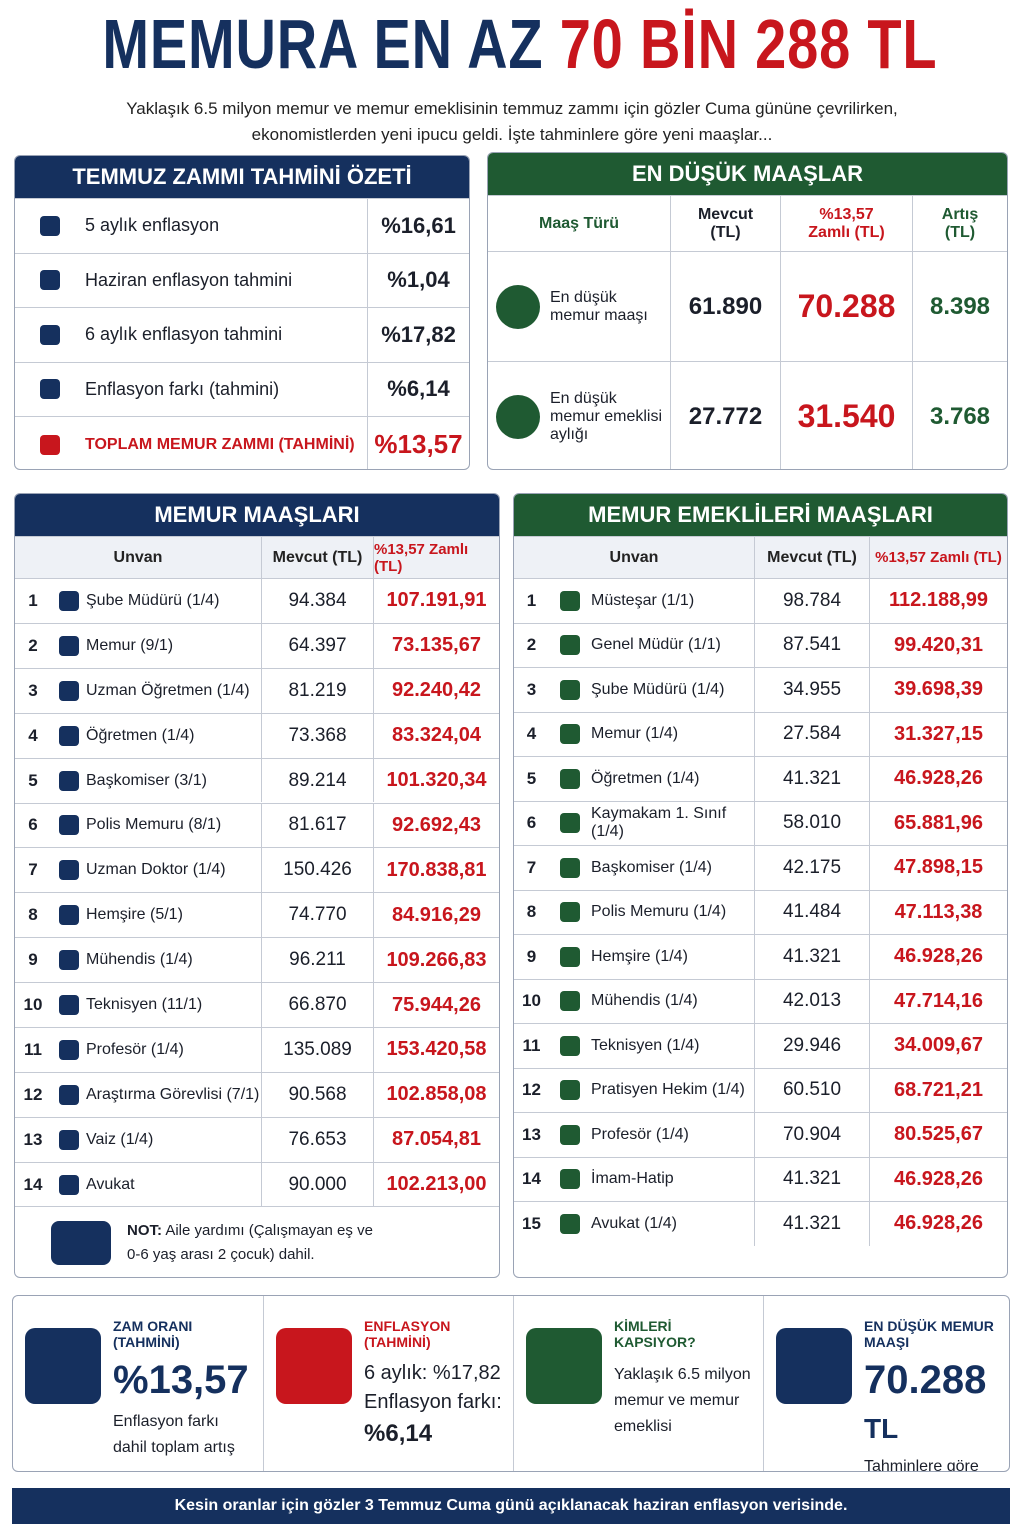 The height and width of the screenshot is (1536, 1024). I want to click on cell: En düşük memur maaşı, so click(579, 306).